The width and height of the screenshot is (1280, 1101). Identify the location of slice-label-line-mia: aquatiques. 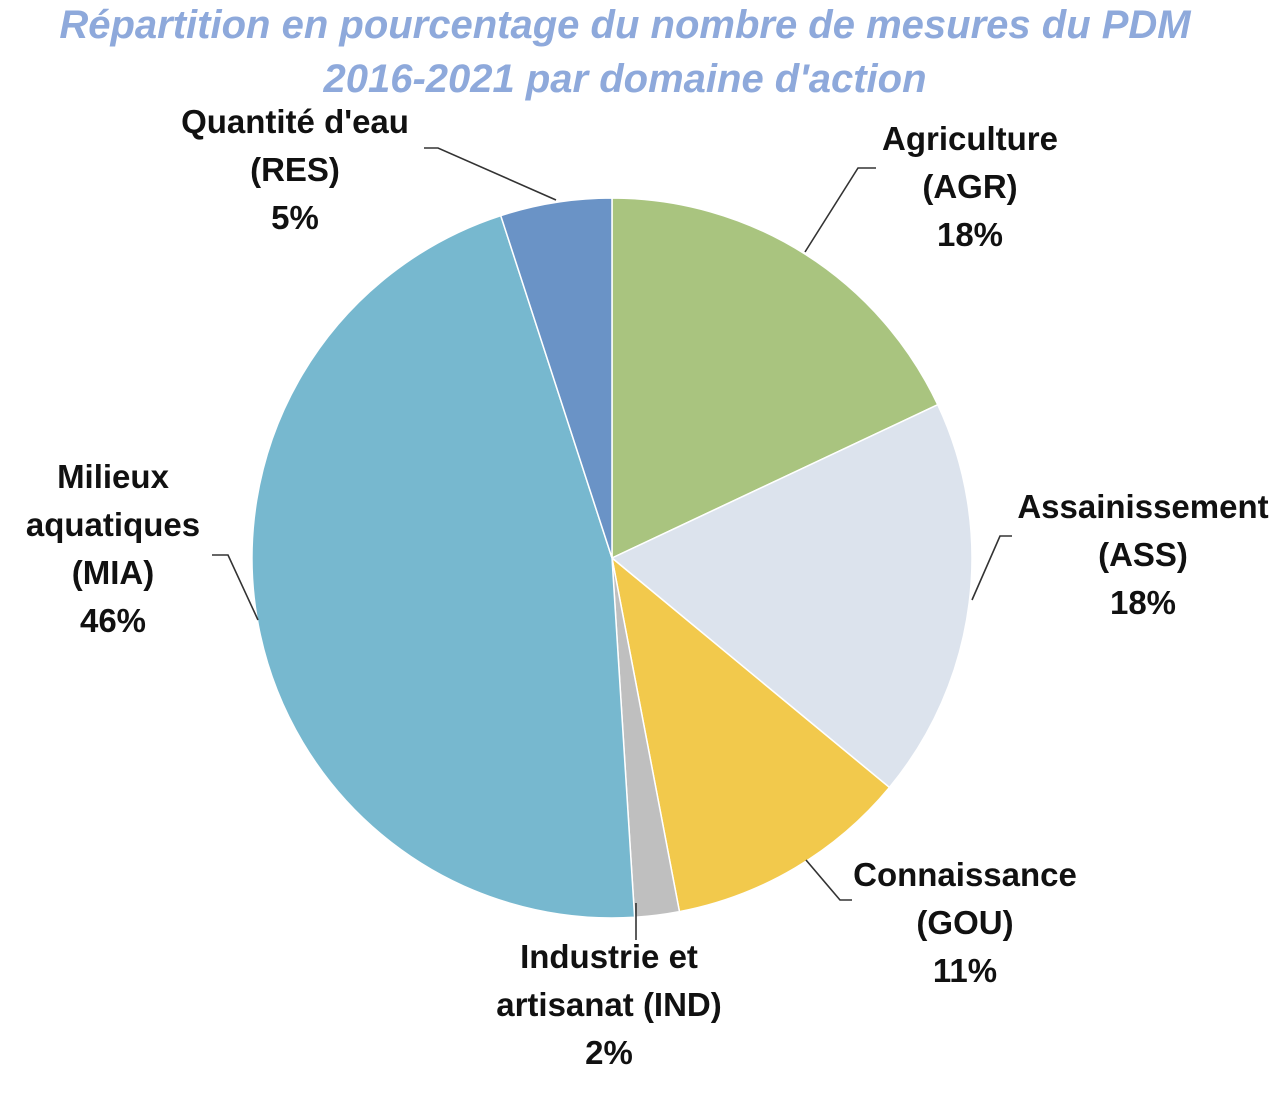
(113, 524).